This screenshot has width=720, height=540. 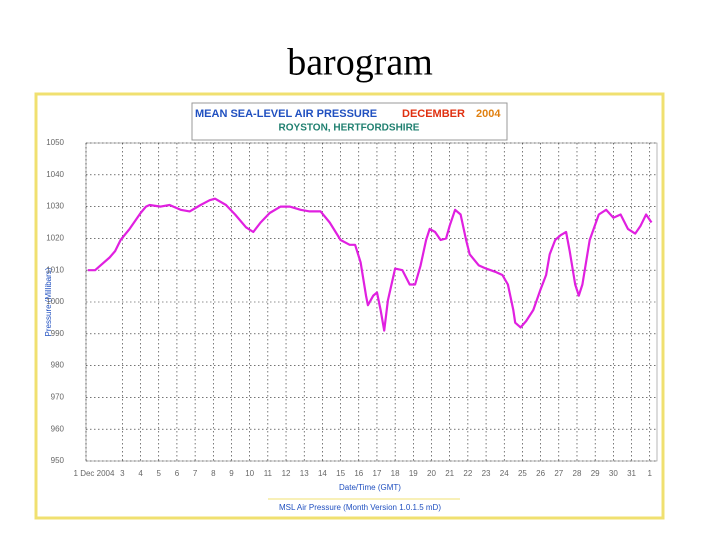 I want to click on x-tick-label: 11, so click(x=268, y=473).